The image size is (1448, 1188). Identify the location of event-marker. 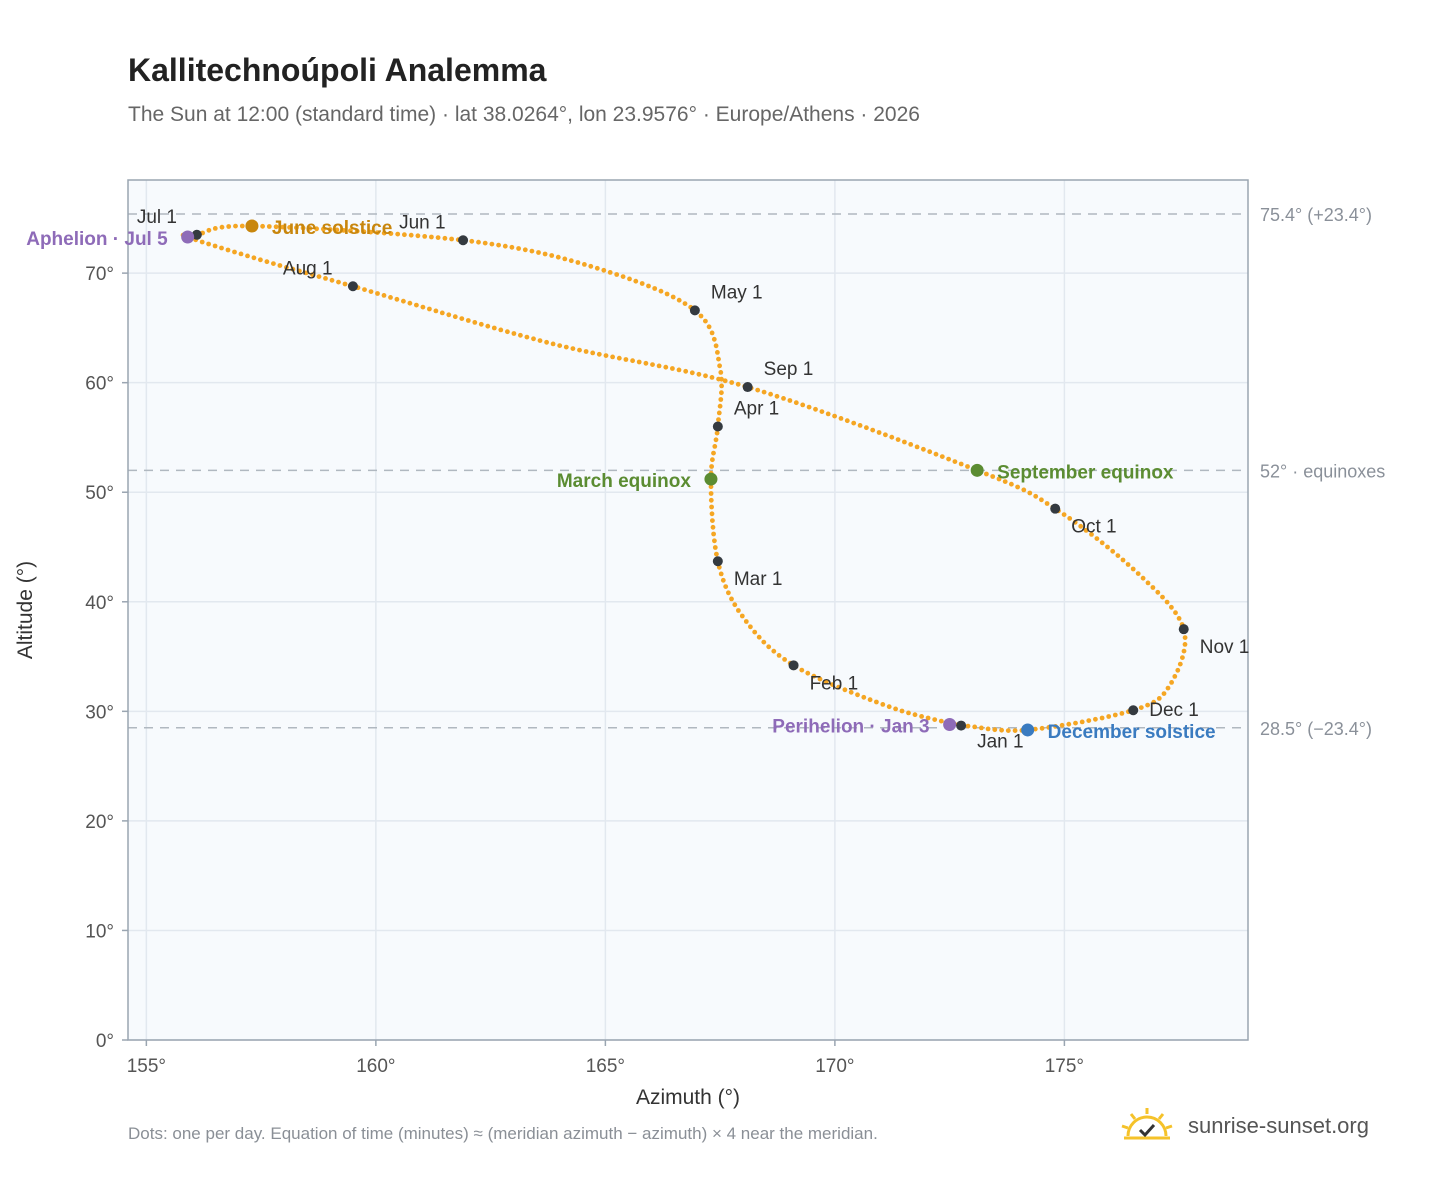
(950, 724).